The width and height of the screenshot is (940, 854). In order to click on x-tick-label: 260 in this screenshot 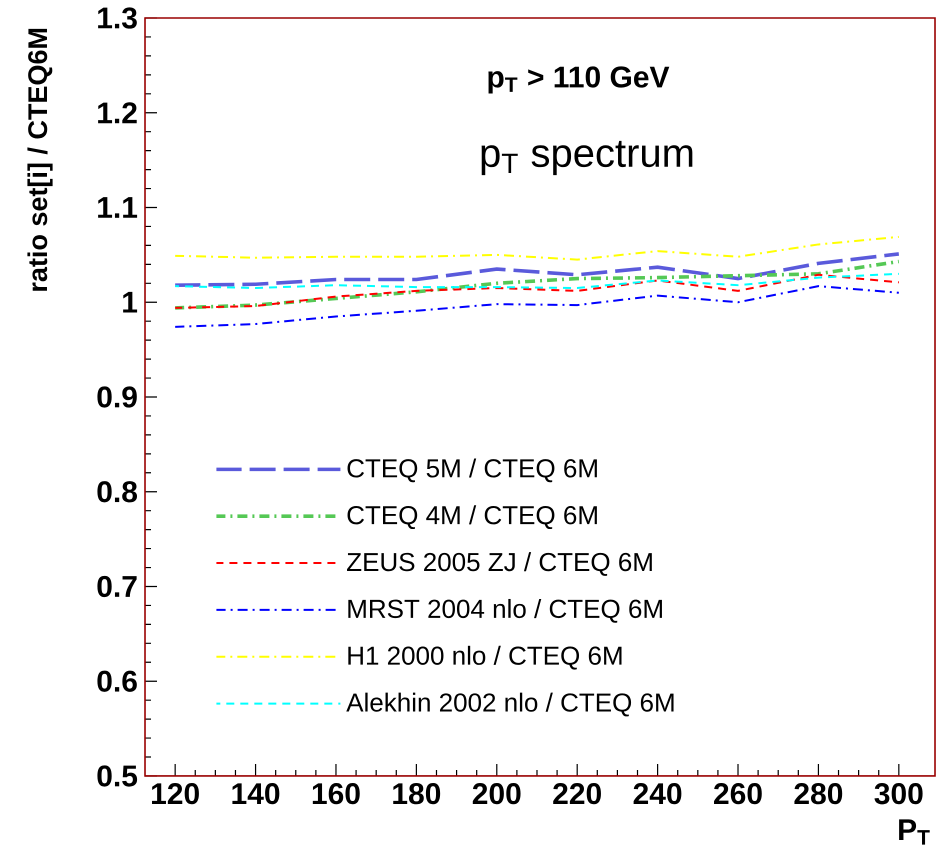, I will do `click(738, 793)`.